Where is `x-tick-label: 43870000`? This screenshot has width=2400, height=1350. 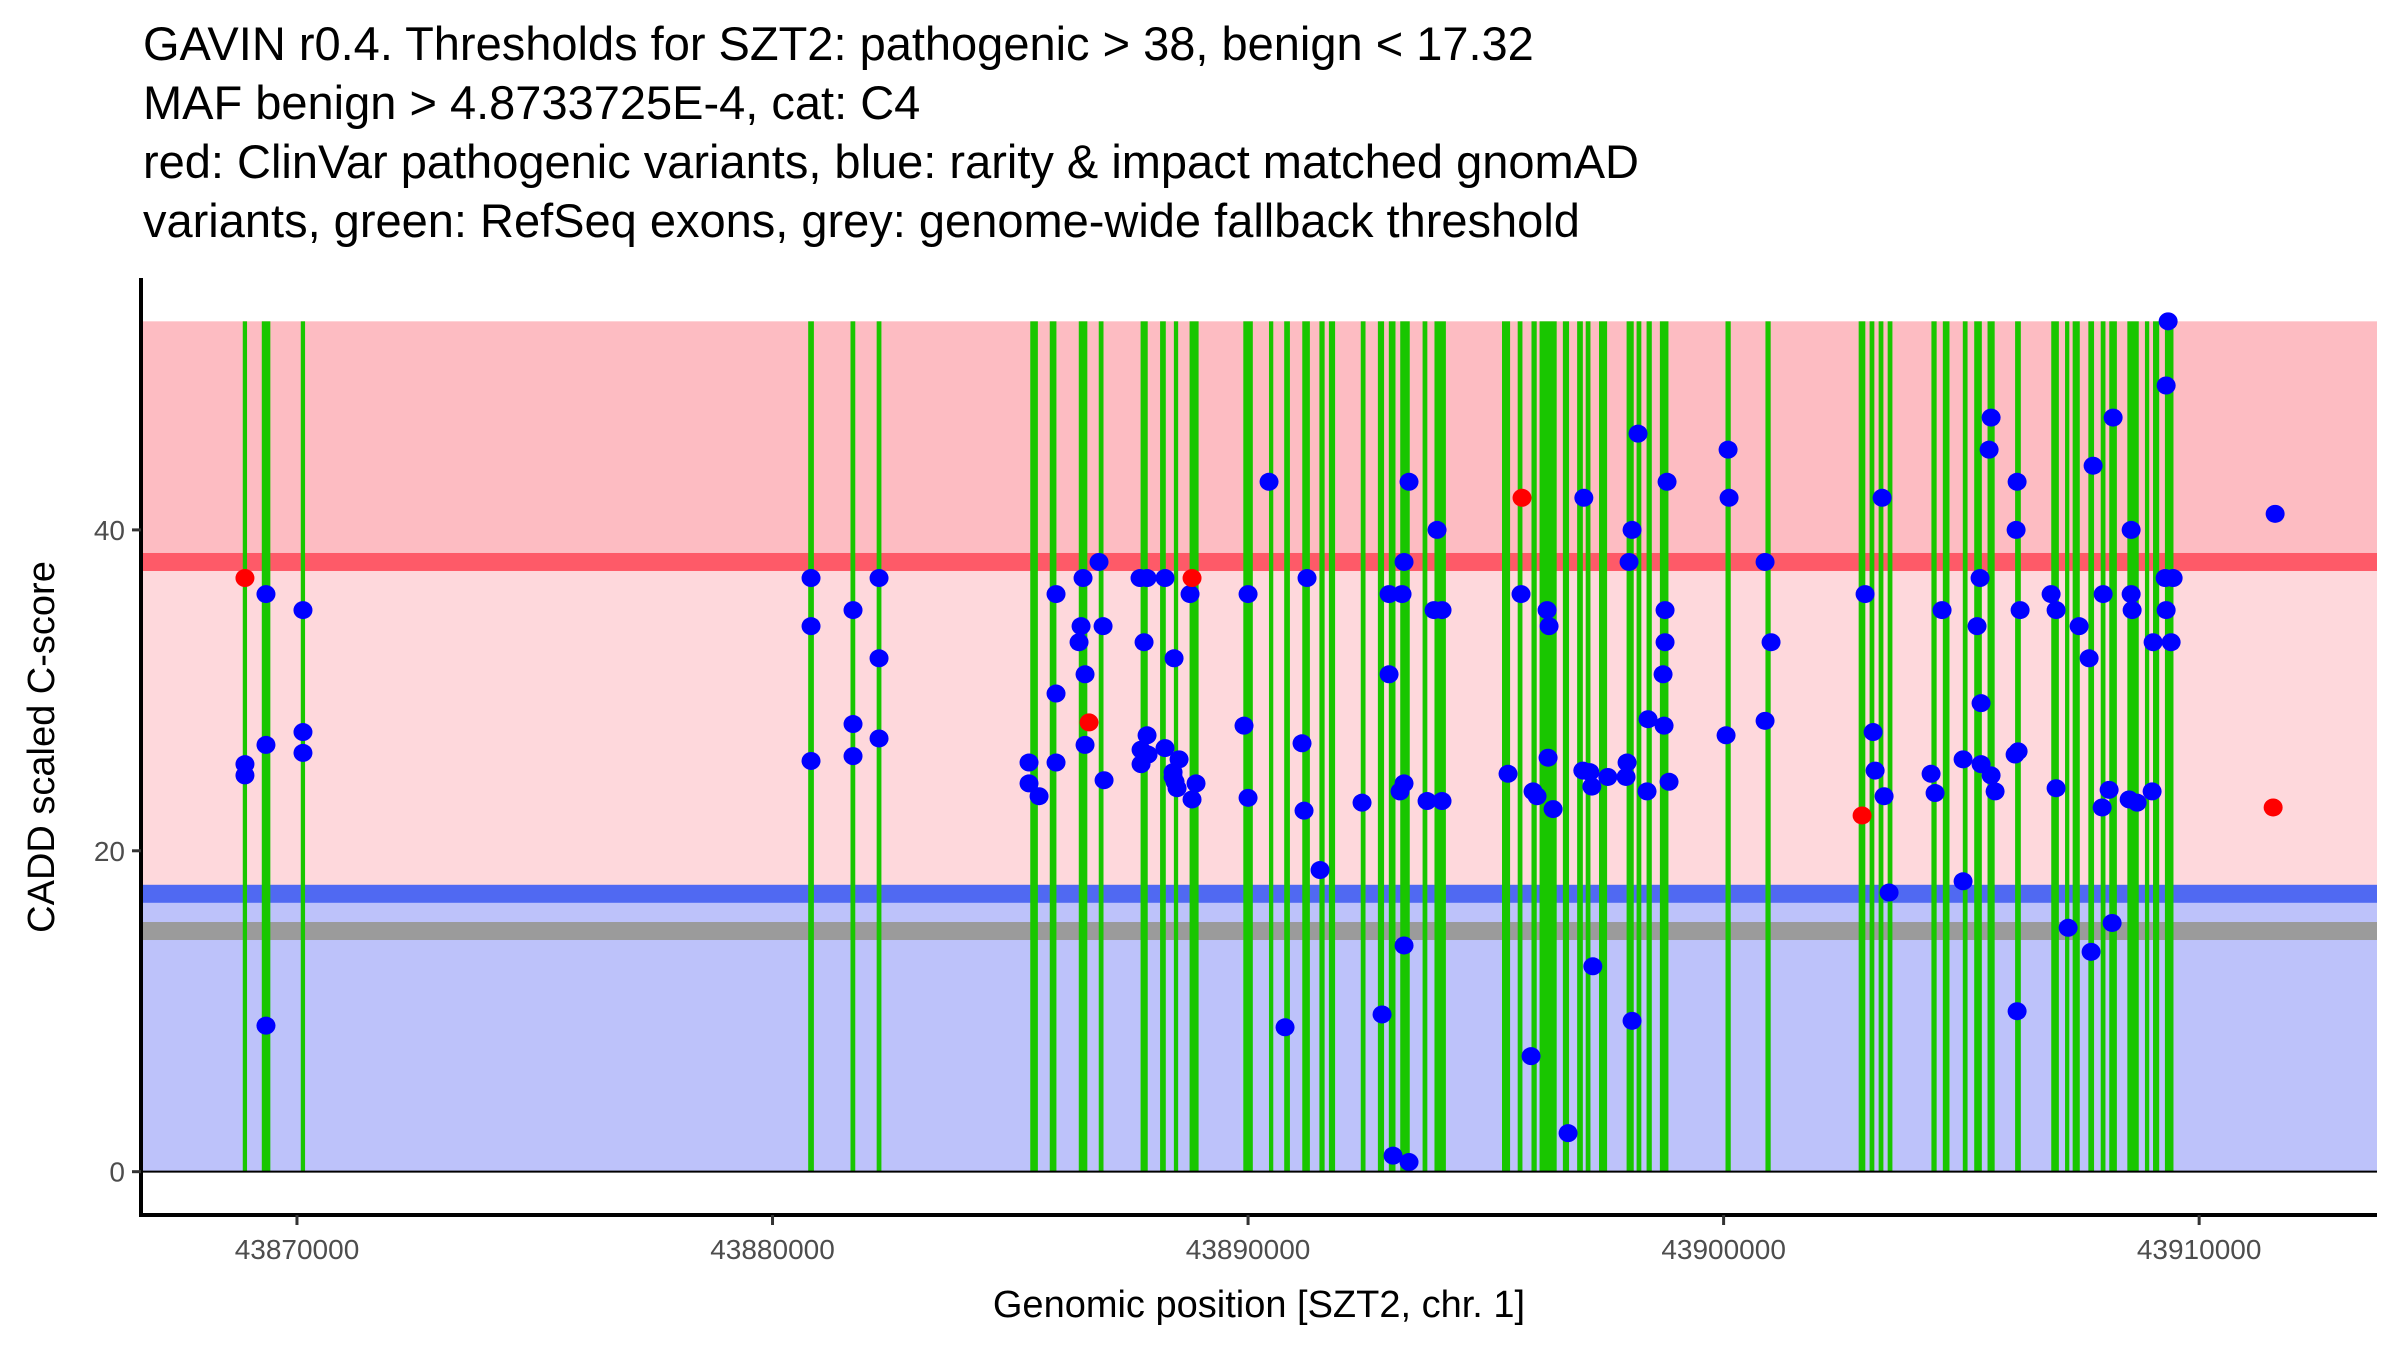
x-tick-label: 43870000 is located at coordinates (297, 1249).